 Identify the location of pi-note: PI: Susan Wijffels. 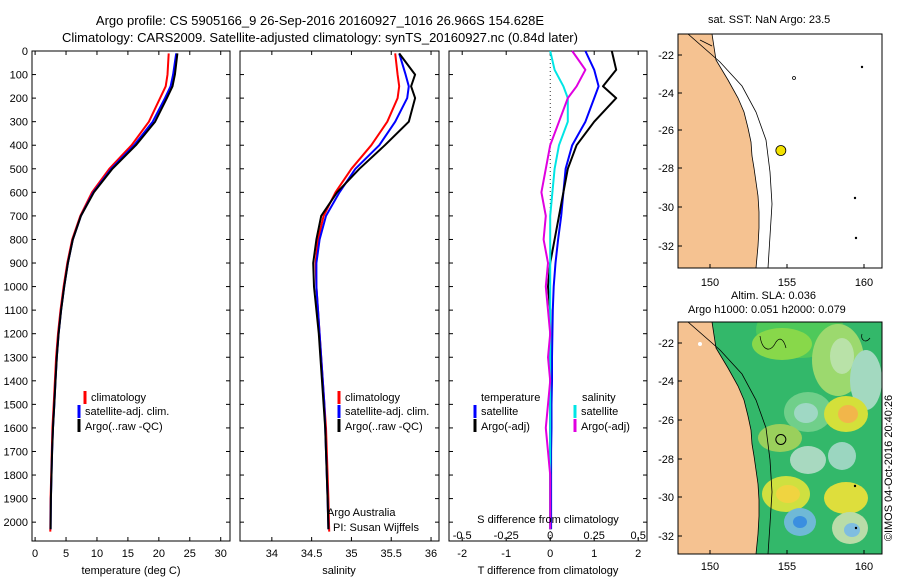
(376, 528).